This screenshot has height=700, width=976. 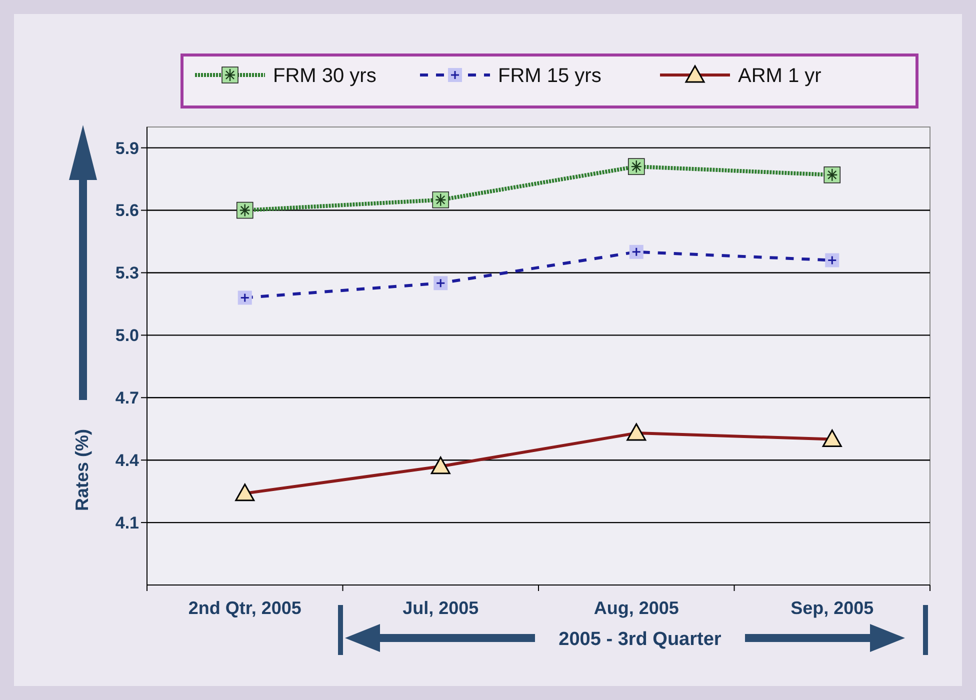 I want to click on y-tick-label: 4.1, so click(x=127, y=522).